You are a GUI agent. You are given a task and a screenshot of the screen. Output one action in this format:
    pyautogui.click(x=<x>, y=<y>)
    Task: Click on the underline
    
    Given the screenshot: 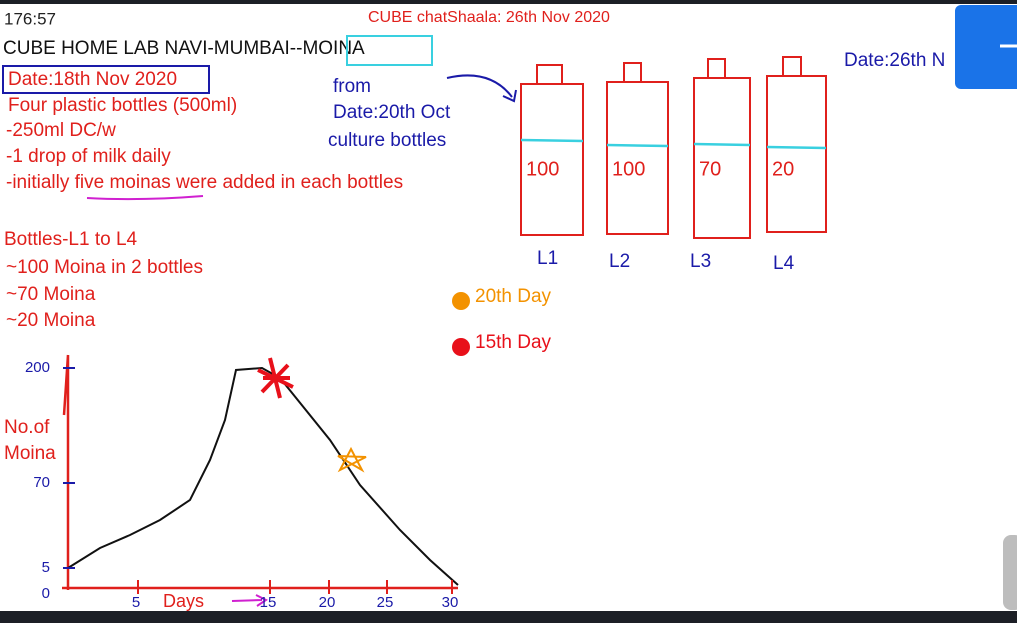 What is the action you would take?
    pyautogui.click(x=145, y=198)
    